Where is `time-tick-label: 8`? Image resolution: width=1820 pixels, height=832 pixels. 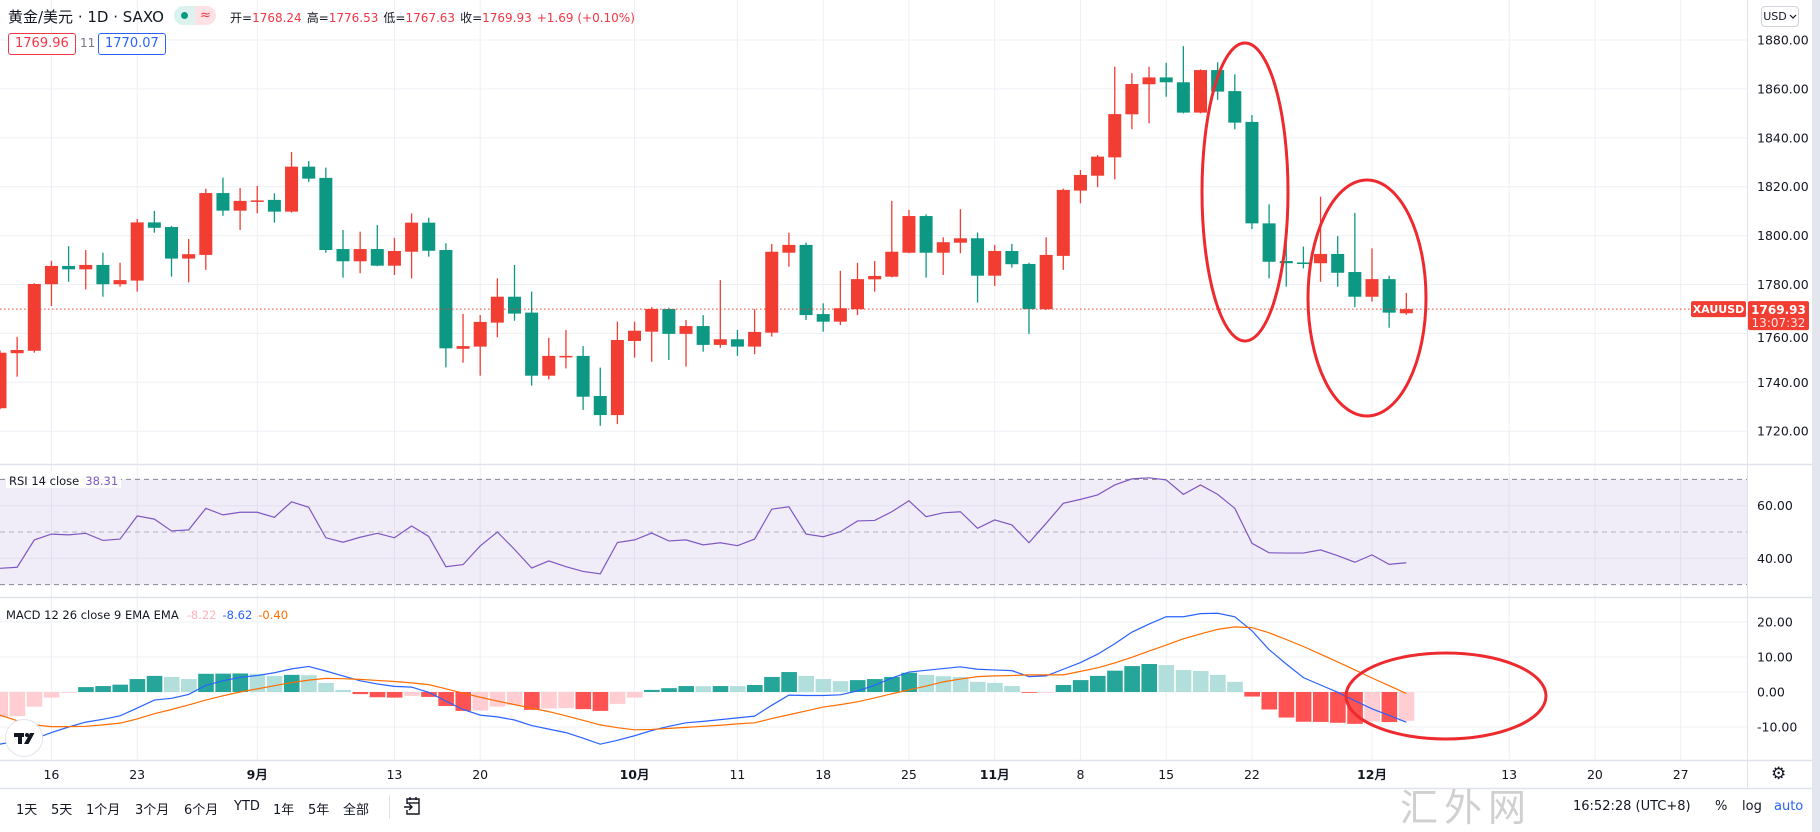 time-tick-label: 8 is located at coordinates (1080, 774).